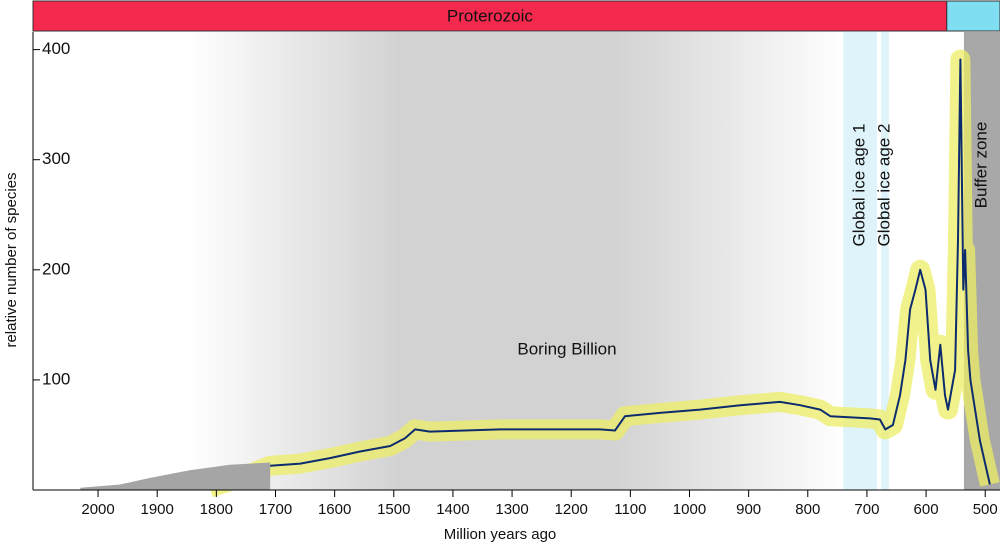 The height and width of the screenshot is (548, 1000). I want to click on x-axis-title: Million years ago, so click(500, 534).